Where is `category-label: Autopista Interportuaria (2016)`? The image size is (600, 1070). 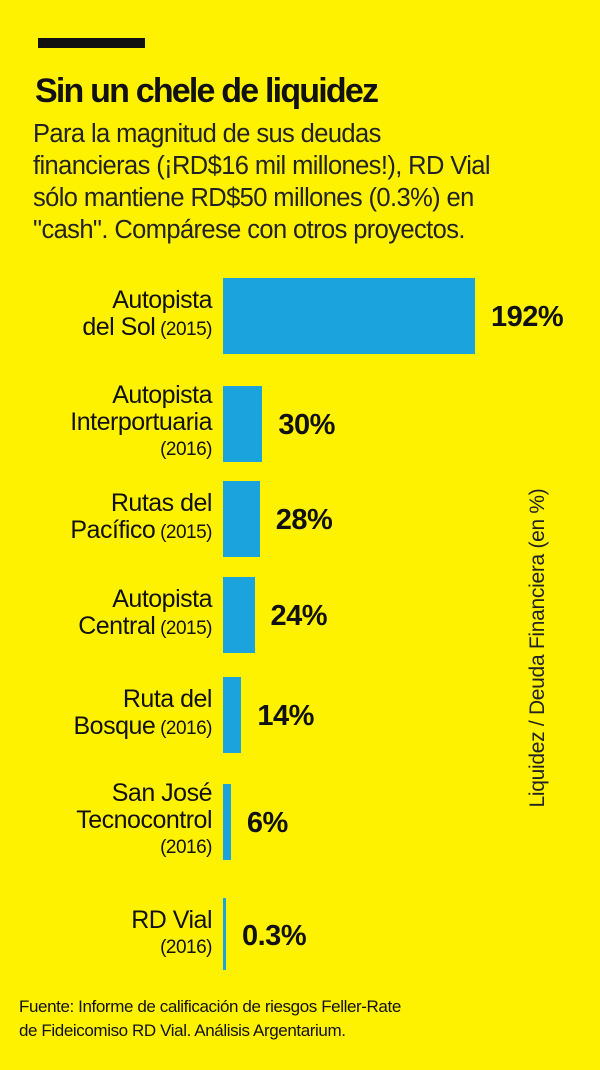
category-label: Autopista Interportuaria (2016) is located at coordinates (141, 421).